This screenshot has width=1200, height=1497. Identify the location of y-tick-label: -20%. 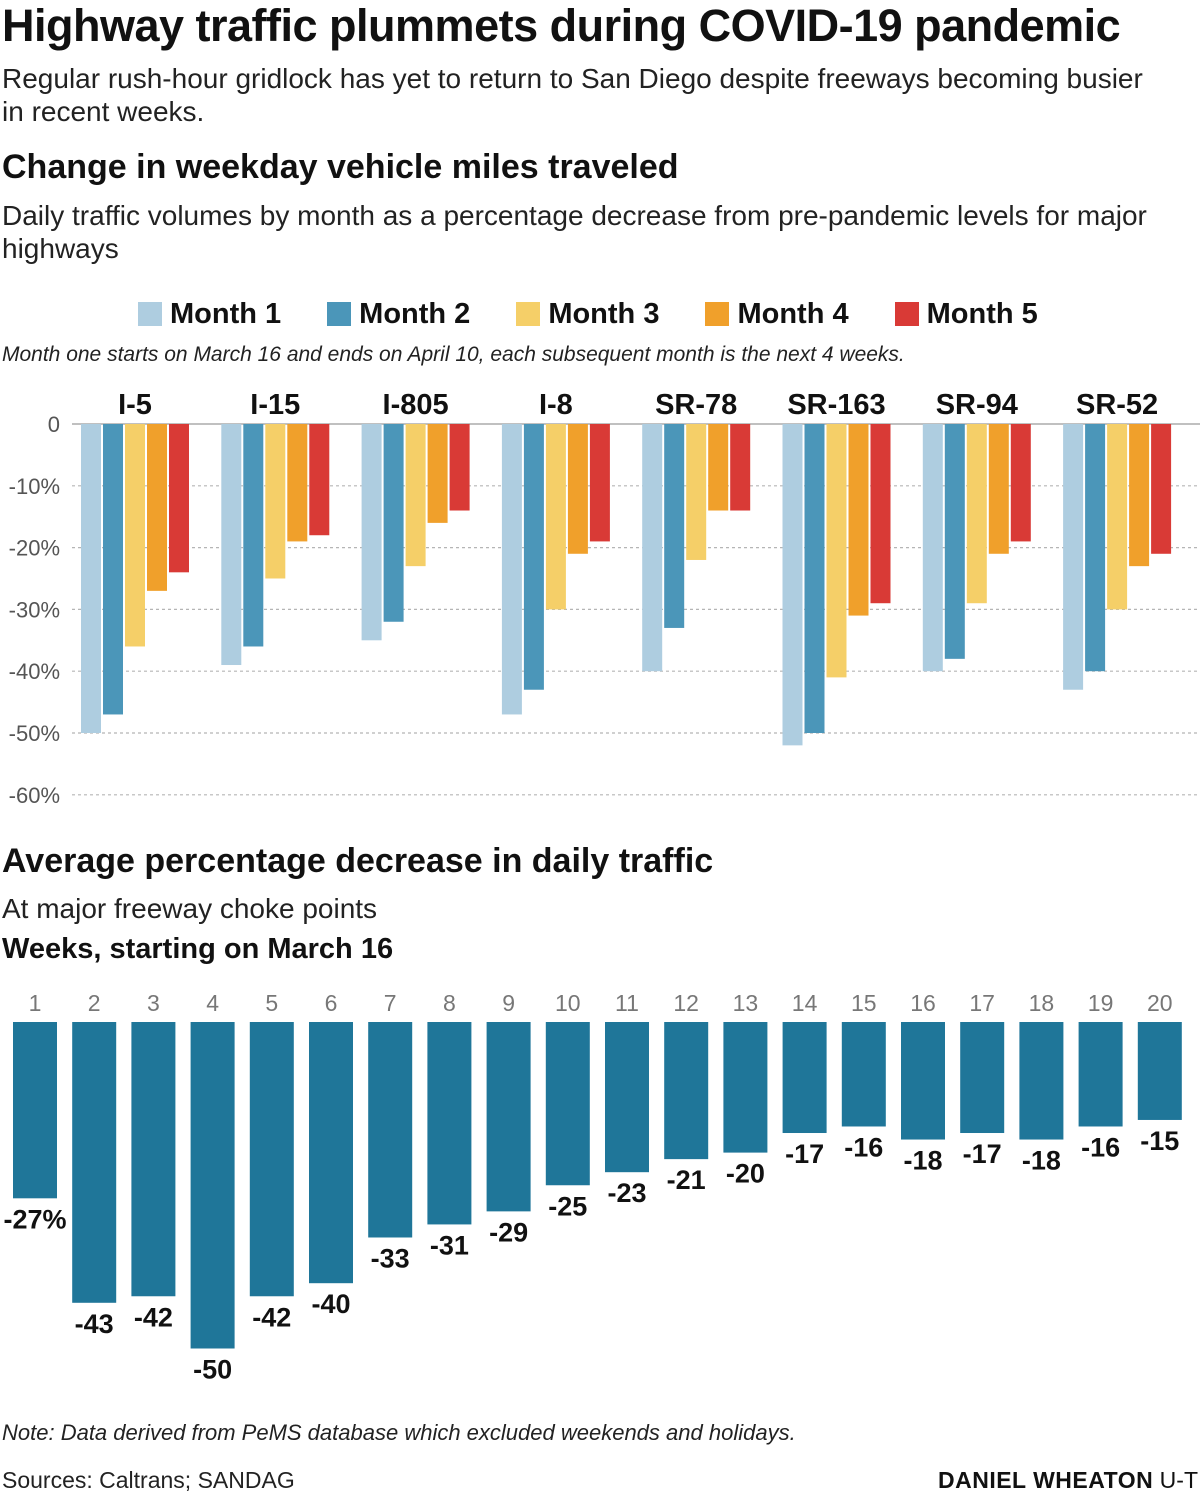
(34, 548).